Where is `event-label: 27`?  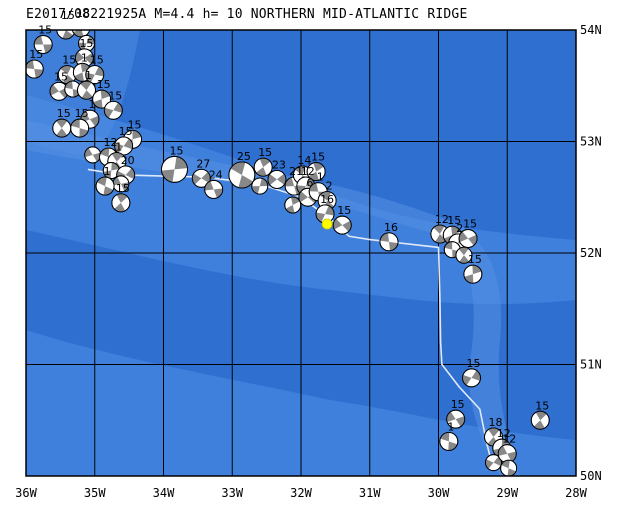 event-label: 27 is located at coordinates (203, 163).